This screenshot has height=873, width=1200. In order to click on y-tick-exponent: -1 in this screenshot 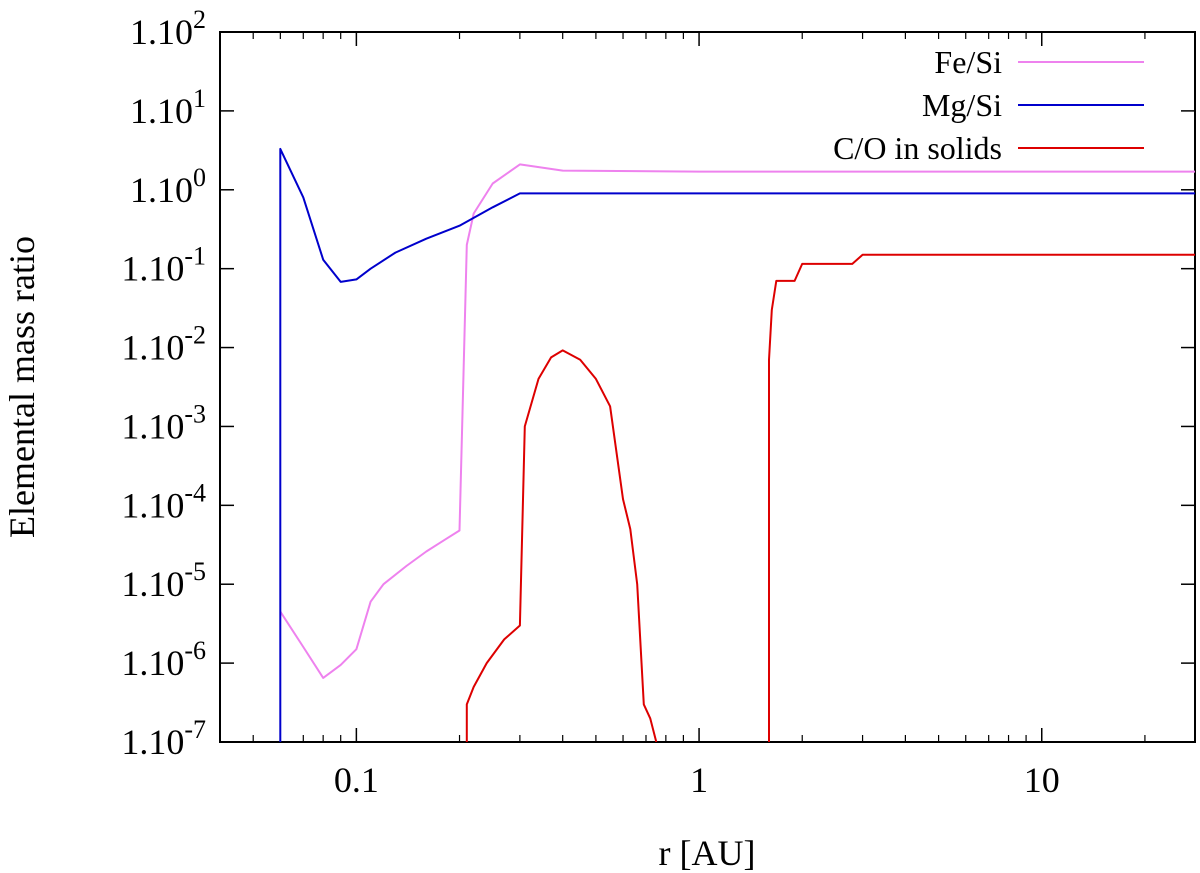, I will do `click(195, 256)`.